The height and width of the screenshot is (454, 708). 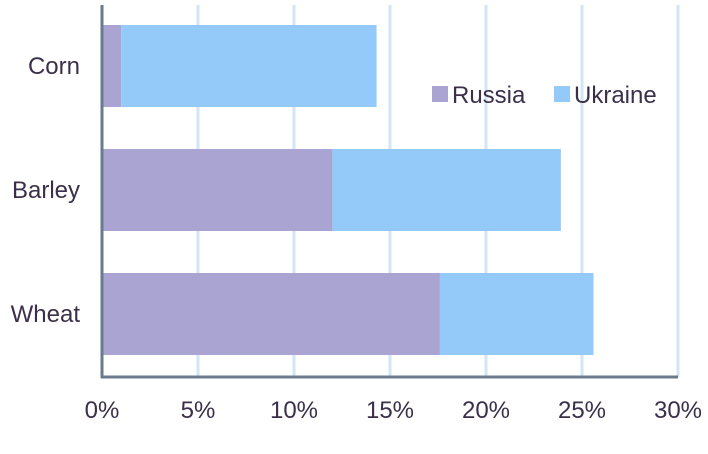 What do you see at coordinates (486, 410) in the screenshot?
I see `x-tick-label: 20%` at bounding box center [486, 410].